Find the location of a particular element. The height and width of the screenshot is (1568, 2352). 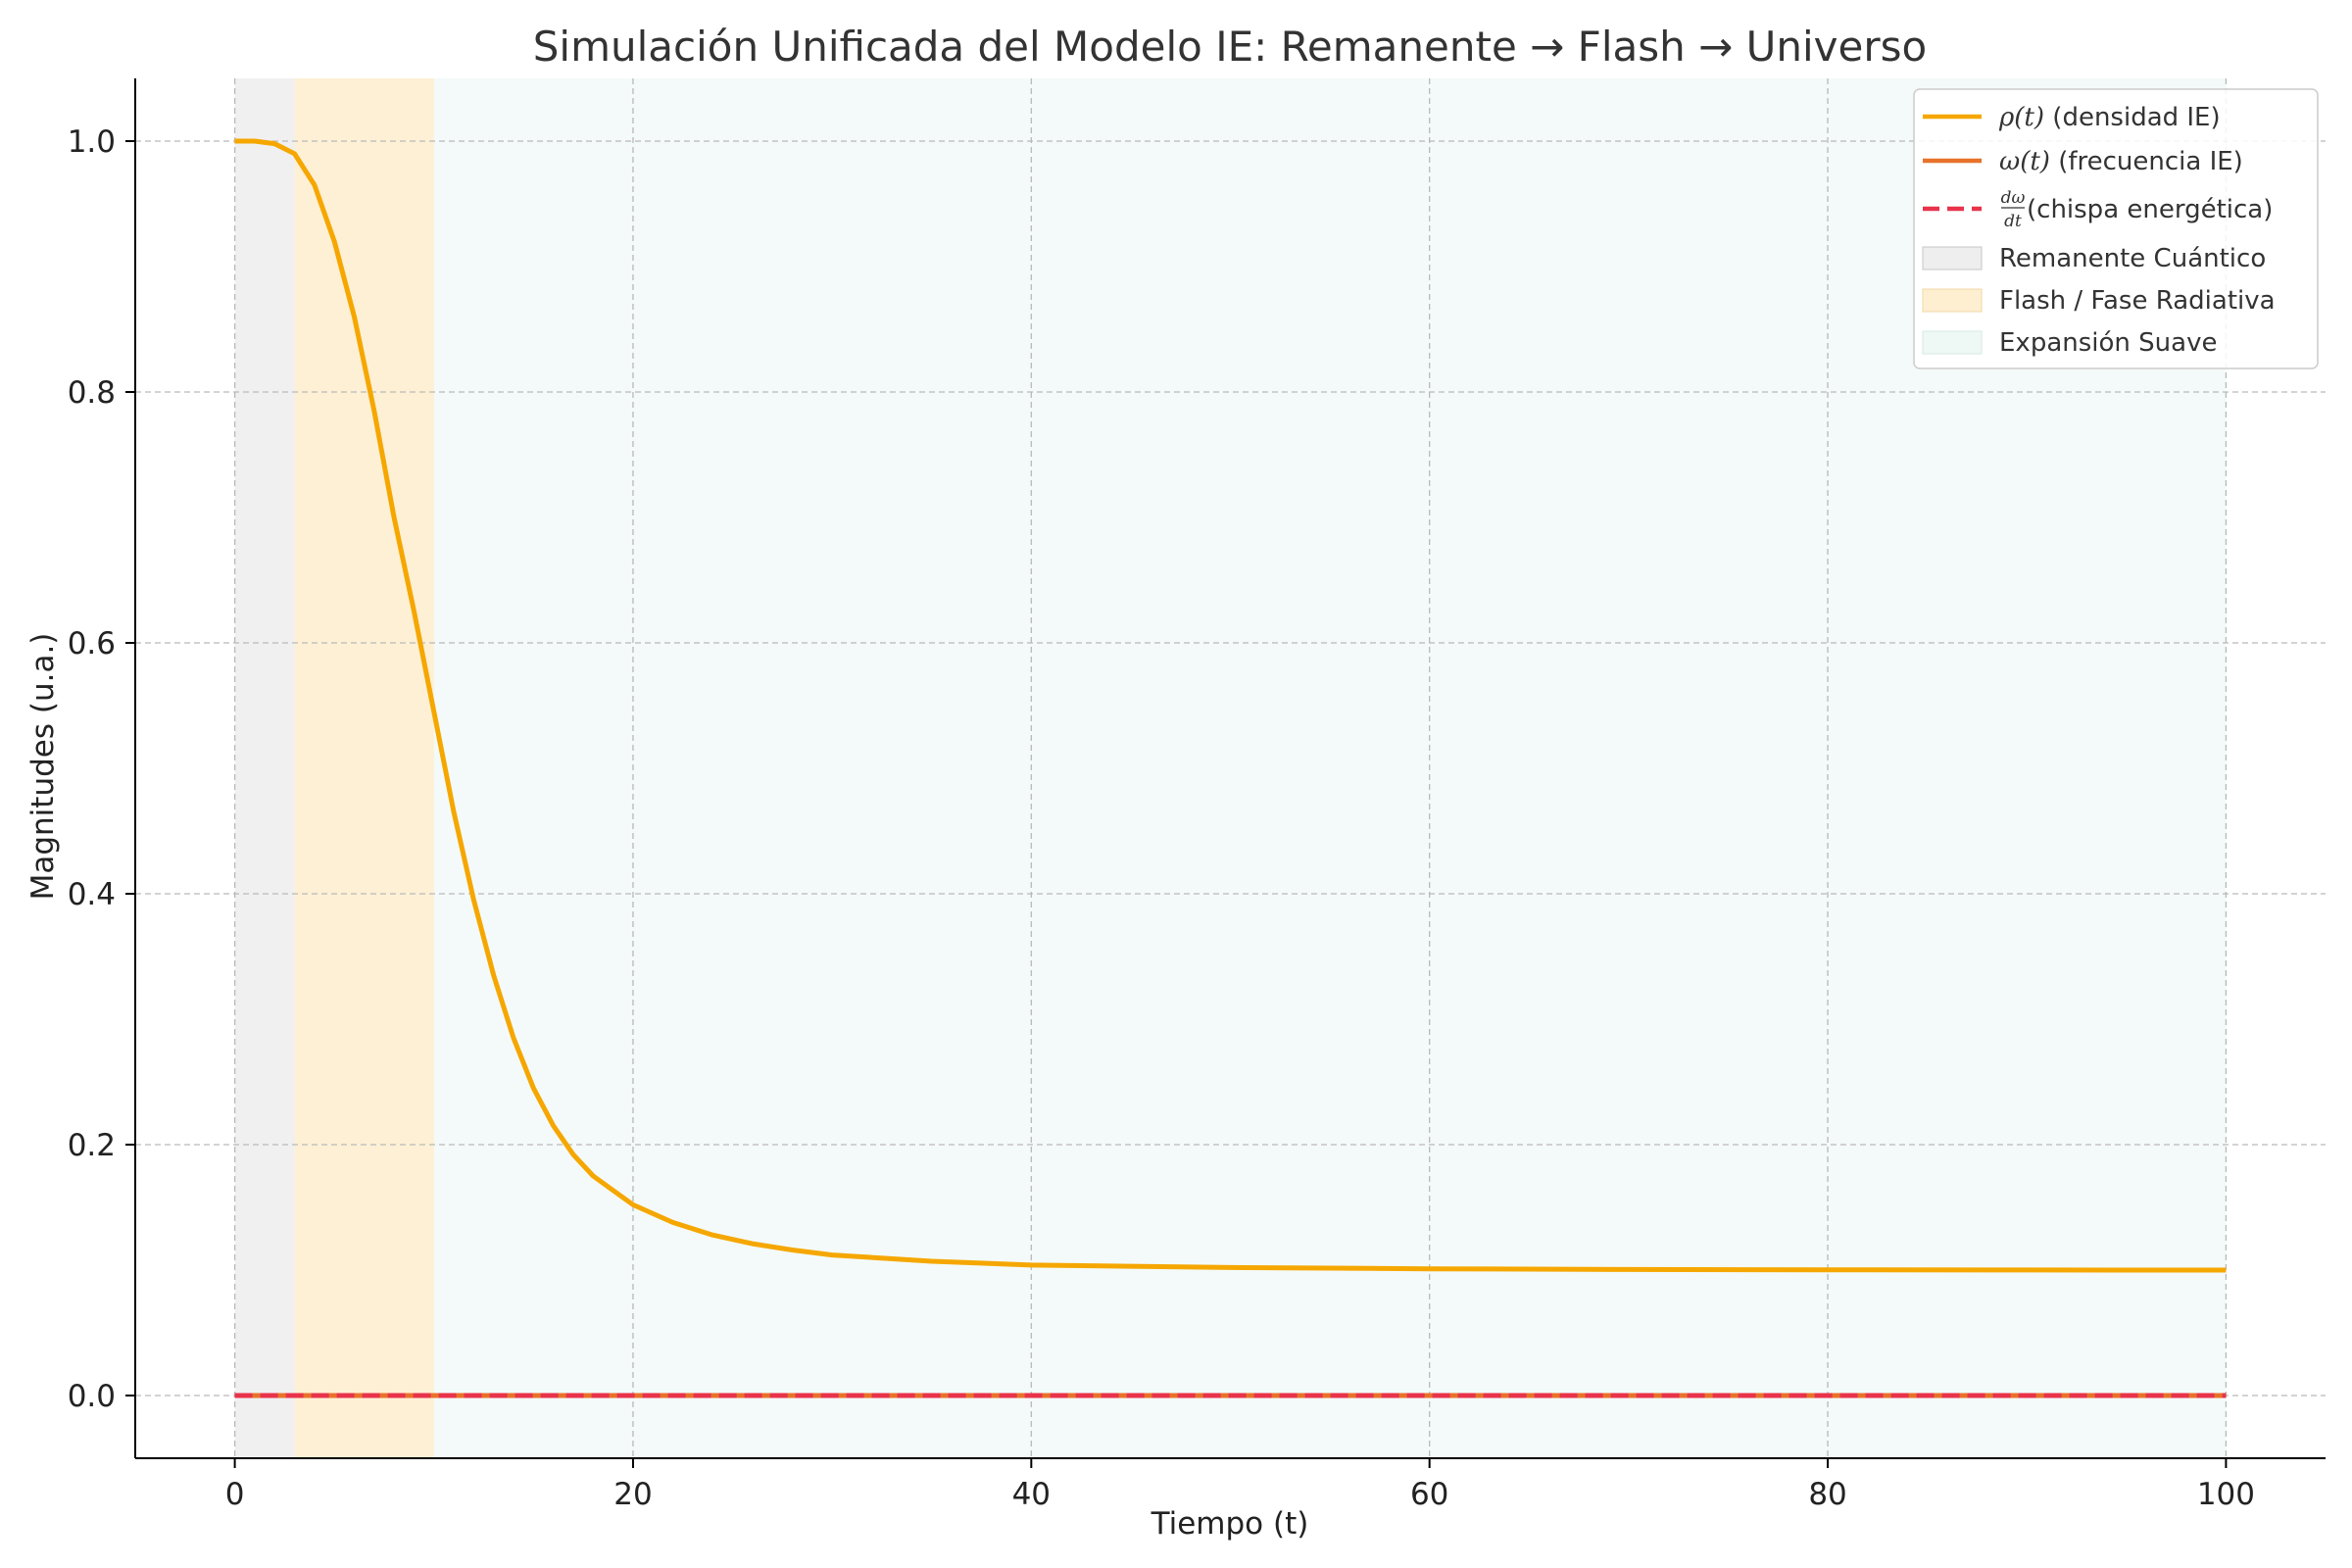

y-tick-label-0: 0.0 is located at coordinates (92, 1396).